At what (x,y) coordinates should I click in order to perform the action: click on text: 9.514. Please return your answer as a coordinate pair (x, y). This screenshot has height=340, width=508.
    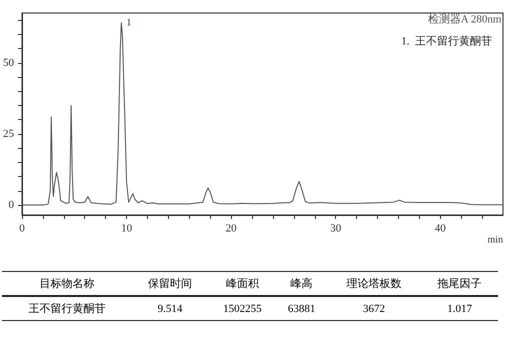
    Looking at the image, I should click on (170, 309).